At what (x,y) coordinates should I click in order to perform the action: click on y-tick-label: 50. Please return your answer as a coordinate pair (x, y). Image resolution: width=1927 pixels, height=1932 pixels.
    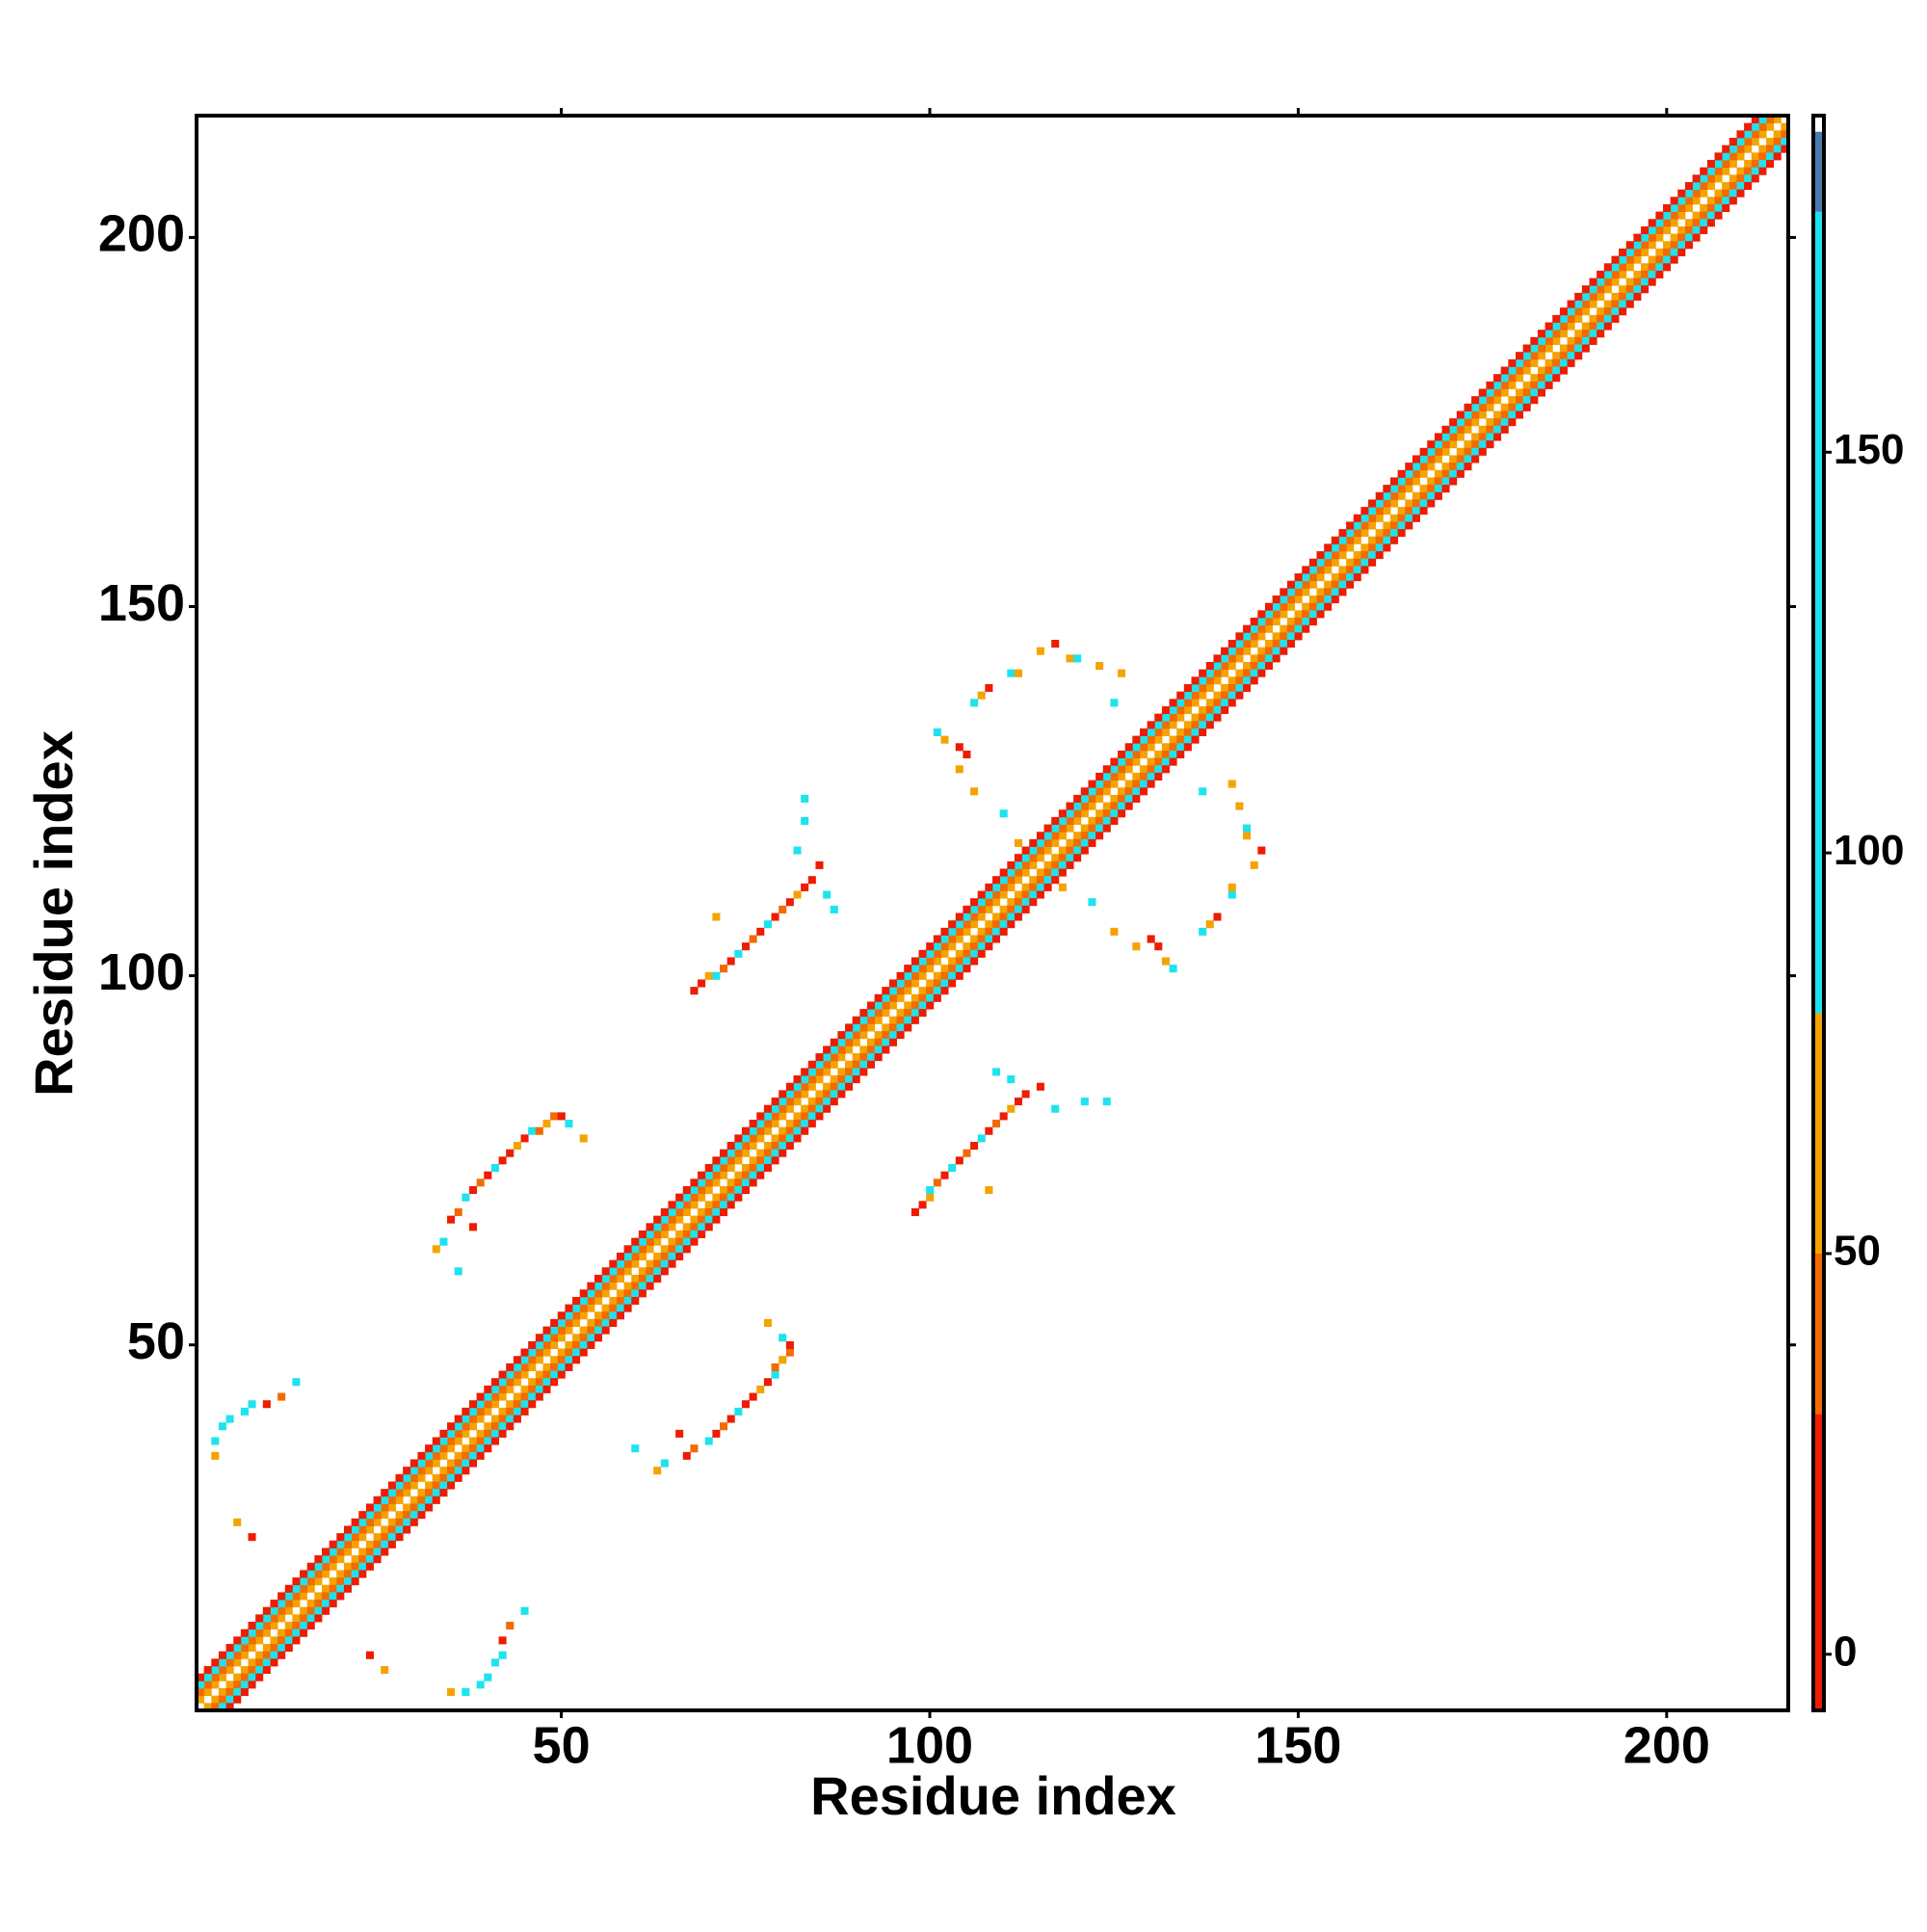
    Looking at the image, I should click on (156, 1341).